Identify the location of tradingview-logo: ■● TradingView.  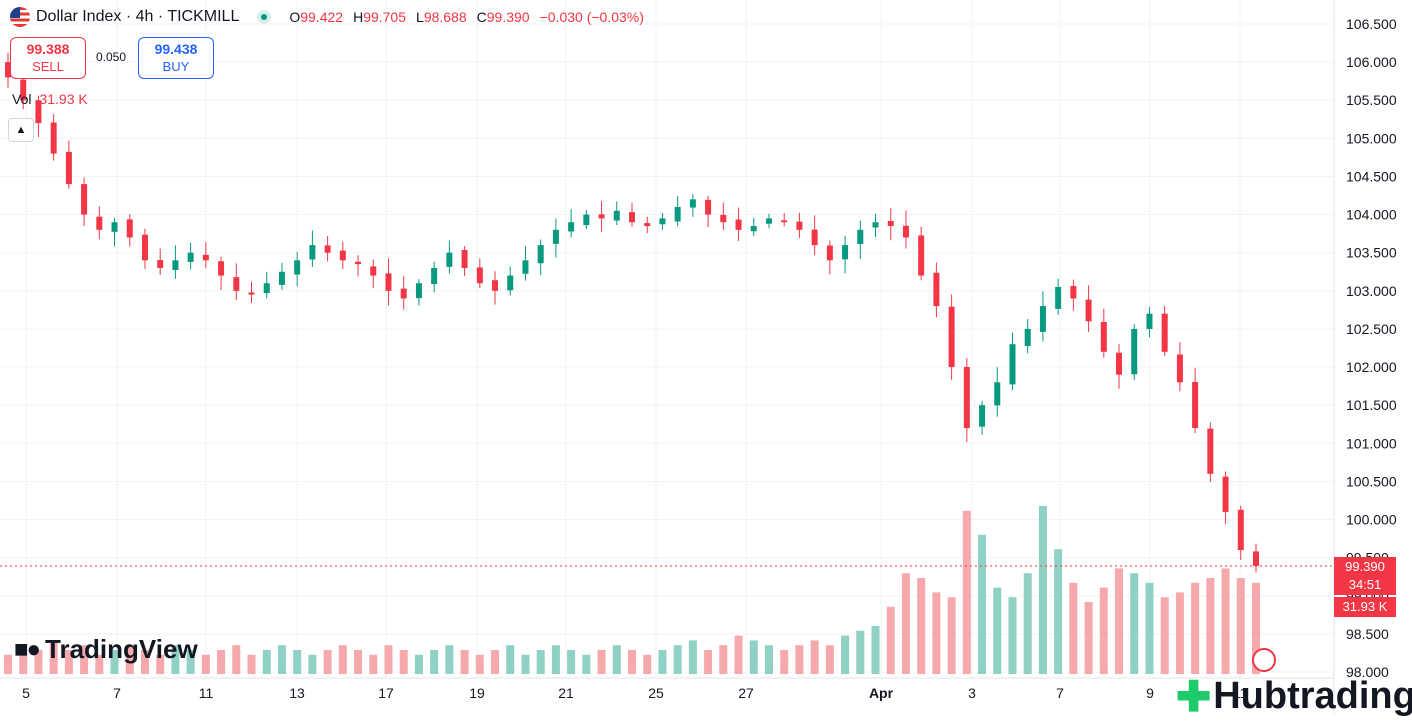
(106, 649).